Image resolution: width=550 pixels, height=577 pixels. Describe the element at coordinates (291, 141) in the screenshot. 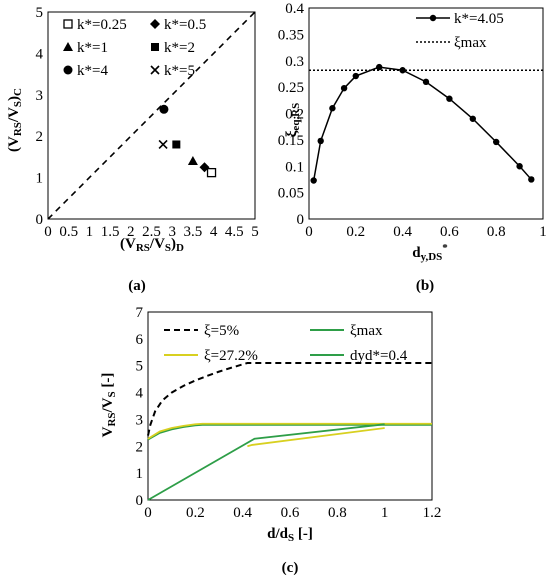

I see `y-tick-label: 0.15` at that location.